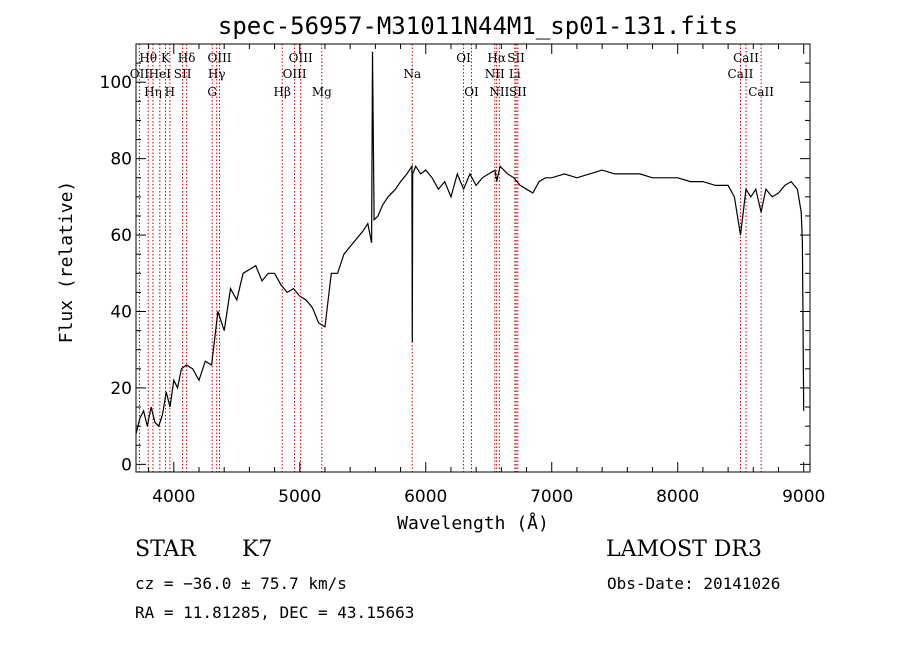  Describe the element at coordinates (170, 92) in the screenshot. I see `line-label-5: H` at that location.